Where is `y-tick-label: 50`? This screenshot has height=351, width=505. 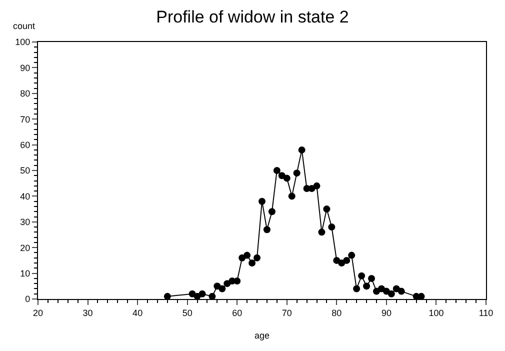 y-tick-label: 50 is located at coordinates (25, 171).